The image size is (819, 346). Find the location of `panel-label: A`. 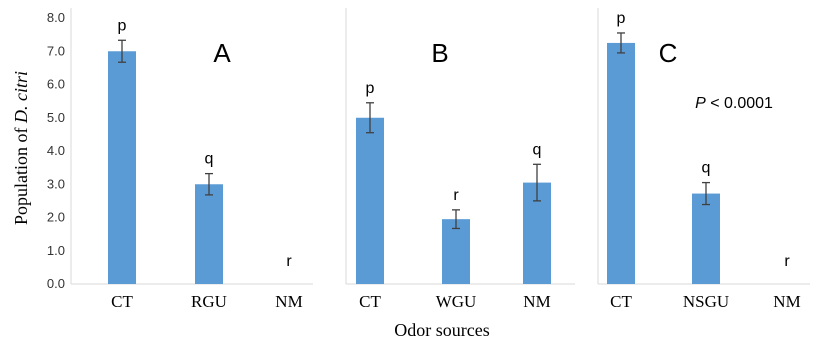

panel-label: A is located at coordinates (222, 53).